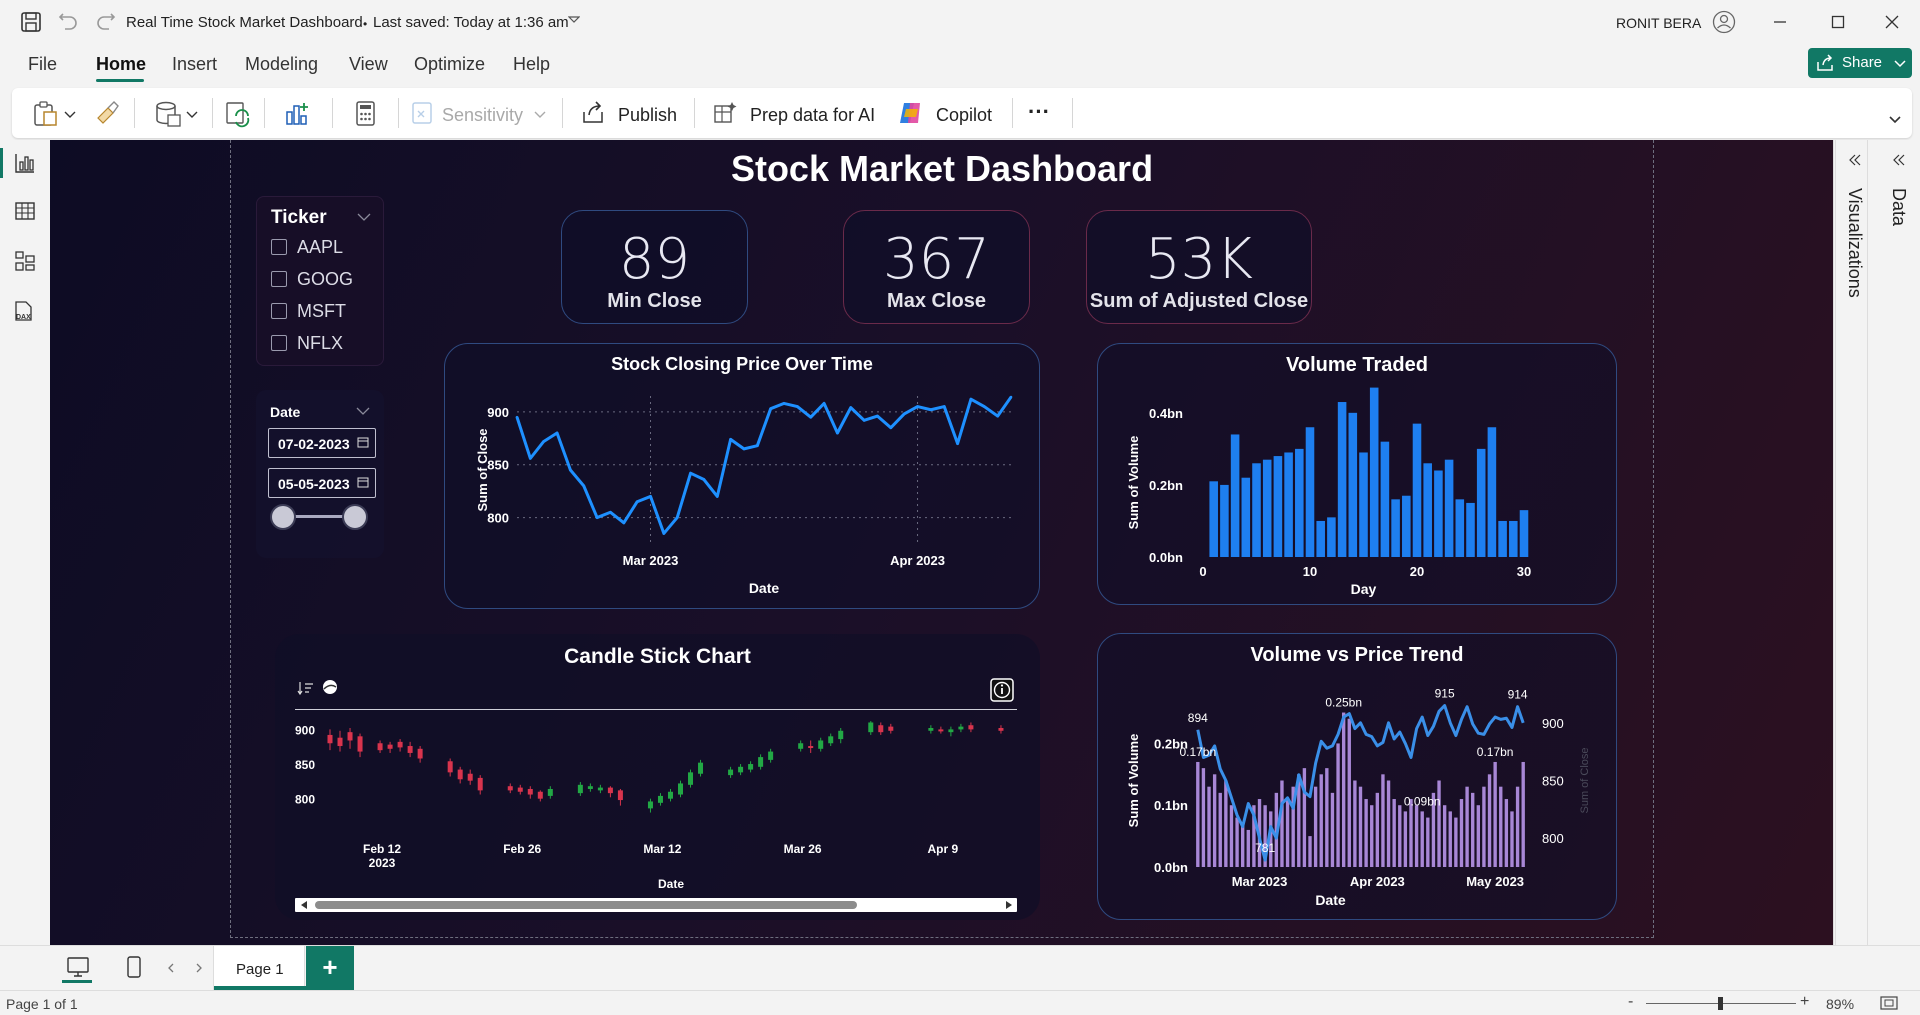 The image size is (1920, 1015). Describe the element at coordinates (1805, 1001) in the screenshot. I see `zoom-in-button: +` at that location.